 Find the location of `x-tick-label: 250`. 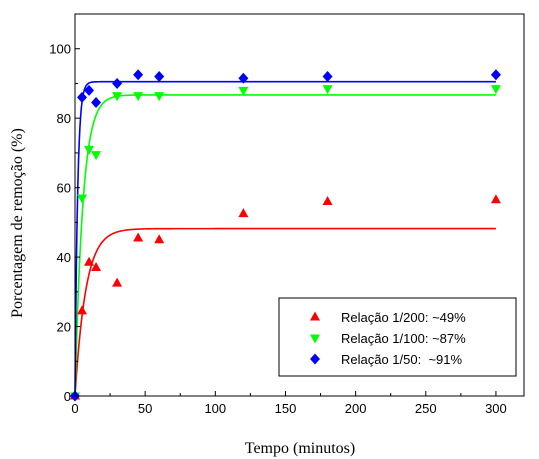

x-tick-label: 250 is located at coordinates (426, 408).